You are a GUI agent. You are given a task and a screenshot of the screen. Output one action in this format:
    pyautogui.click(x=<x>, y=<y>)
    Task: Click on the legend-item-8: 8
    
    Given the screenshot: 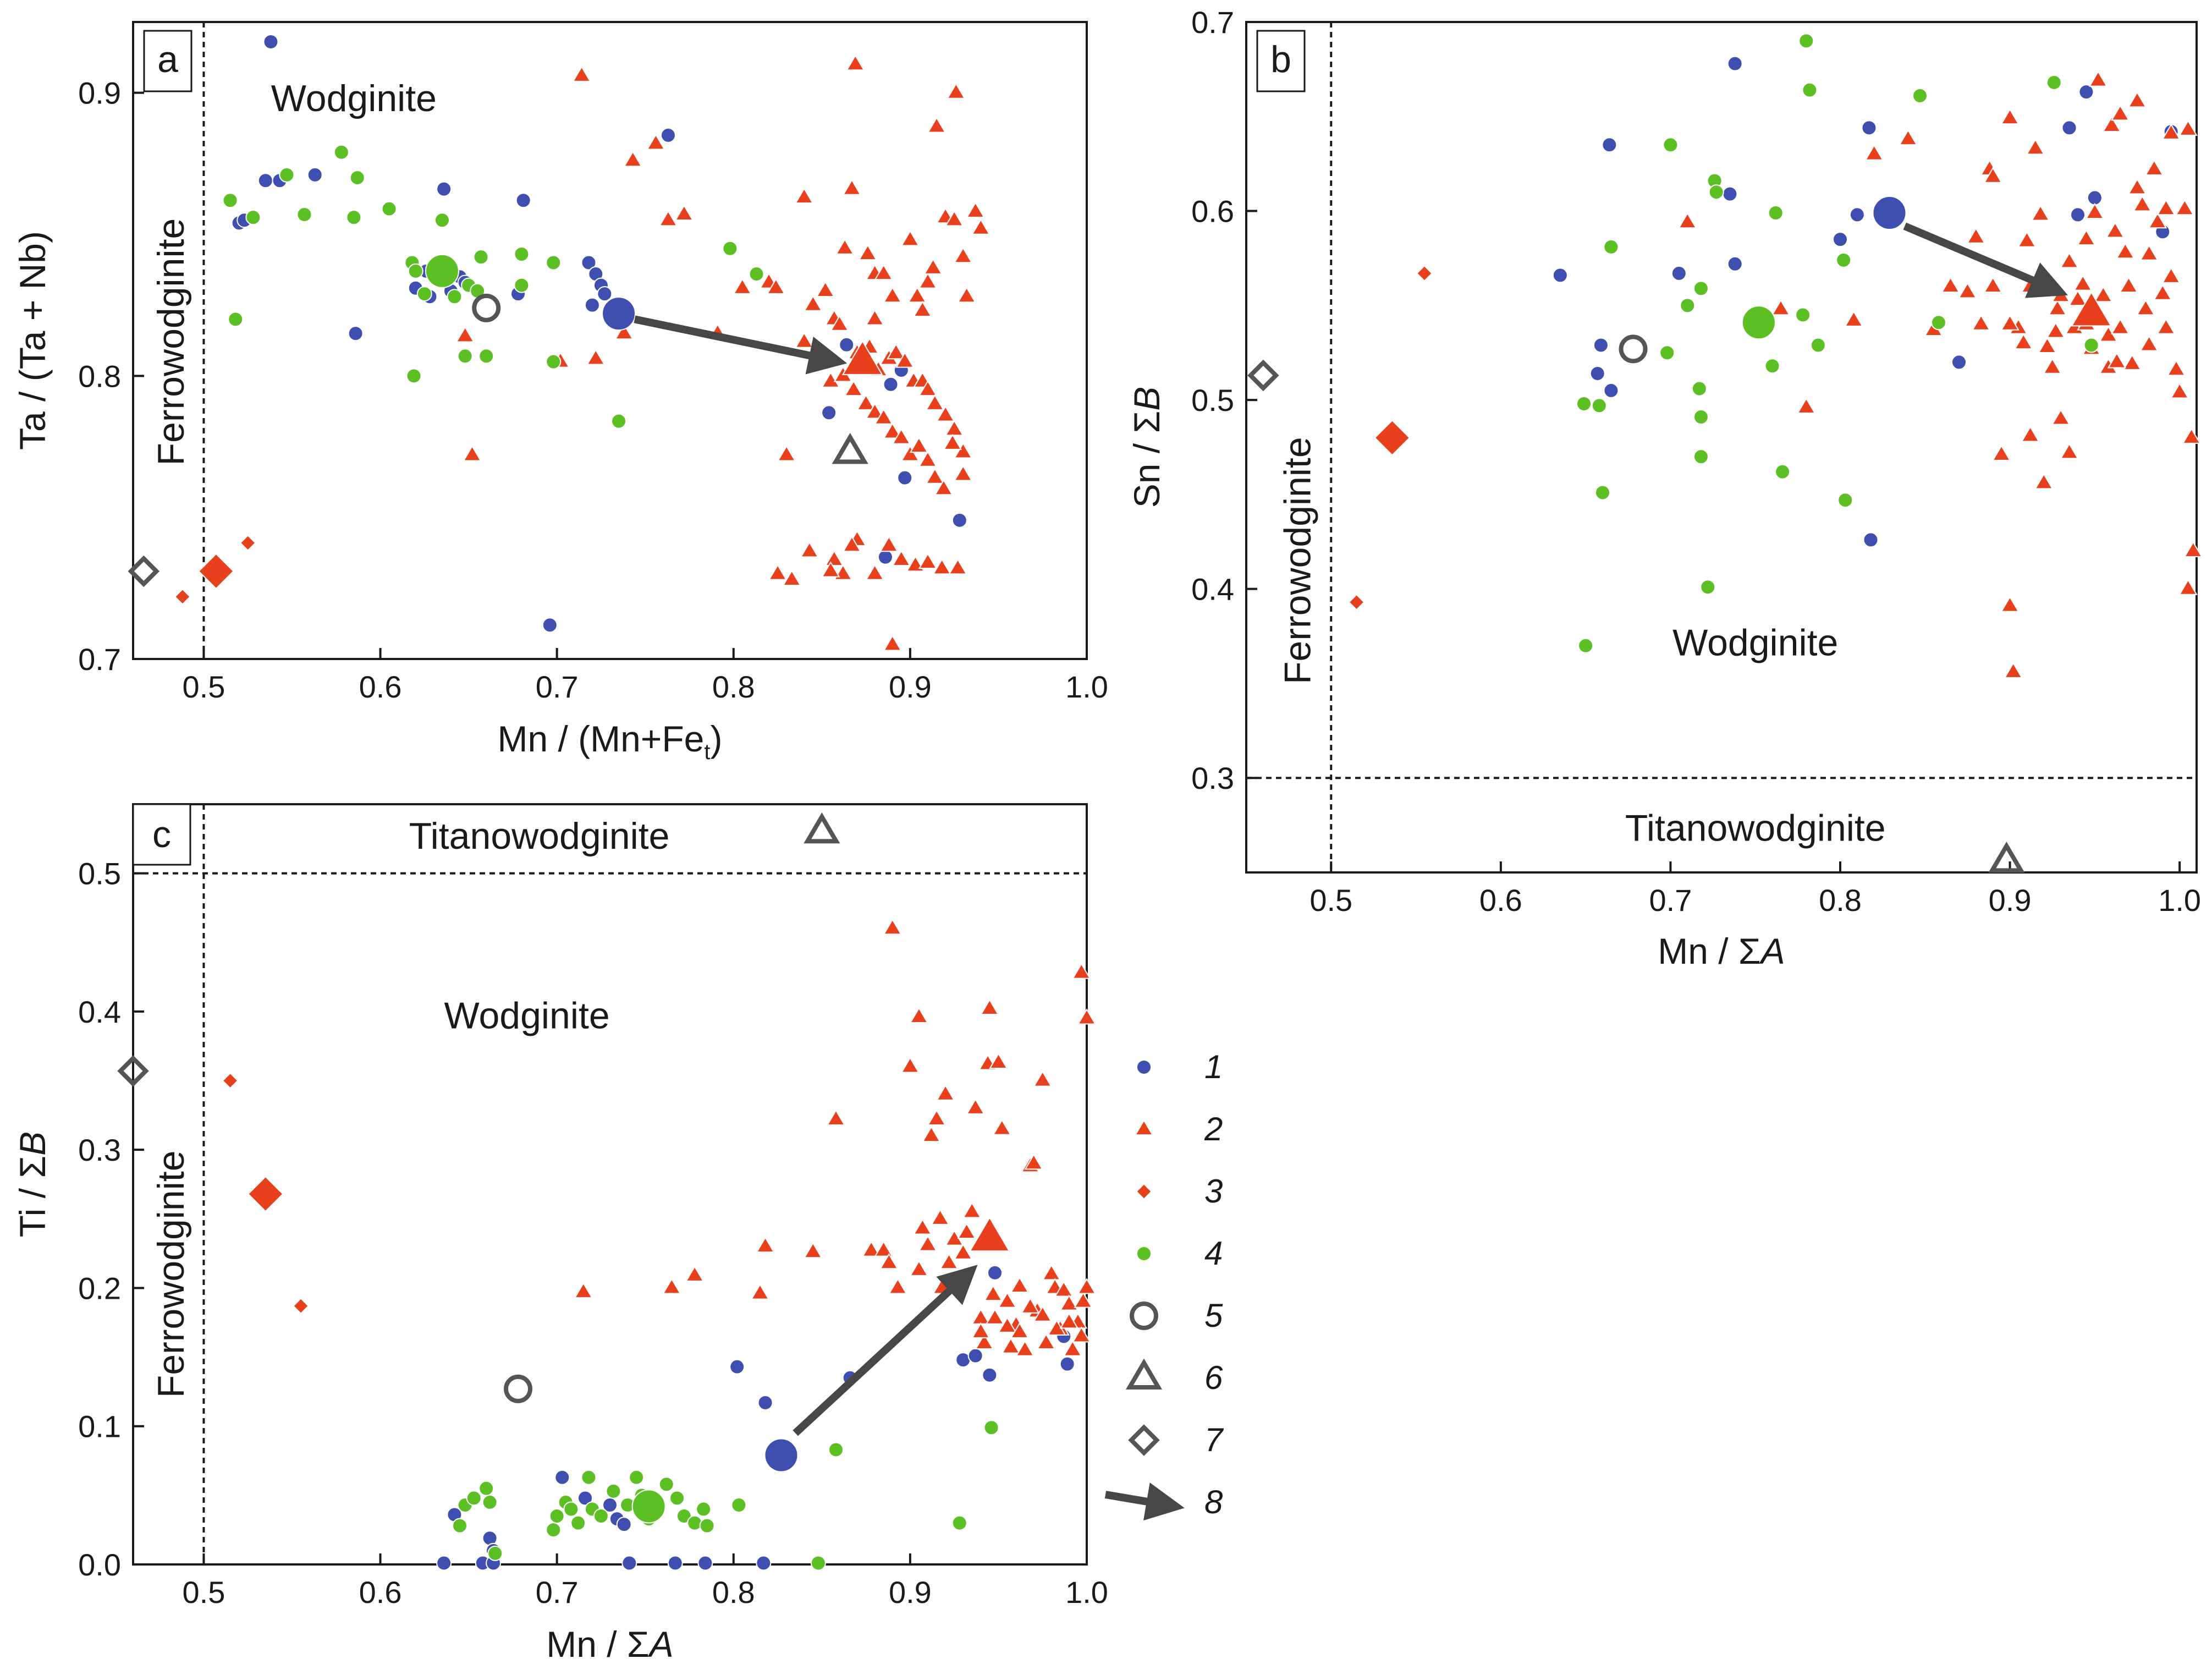 What is the action you would take?
    pyautogui.click(x=1163, y=1501)
    